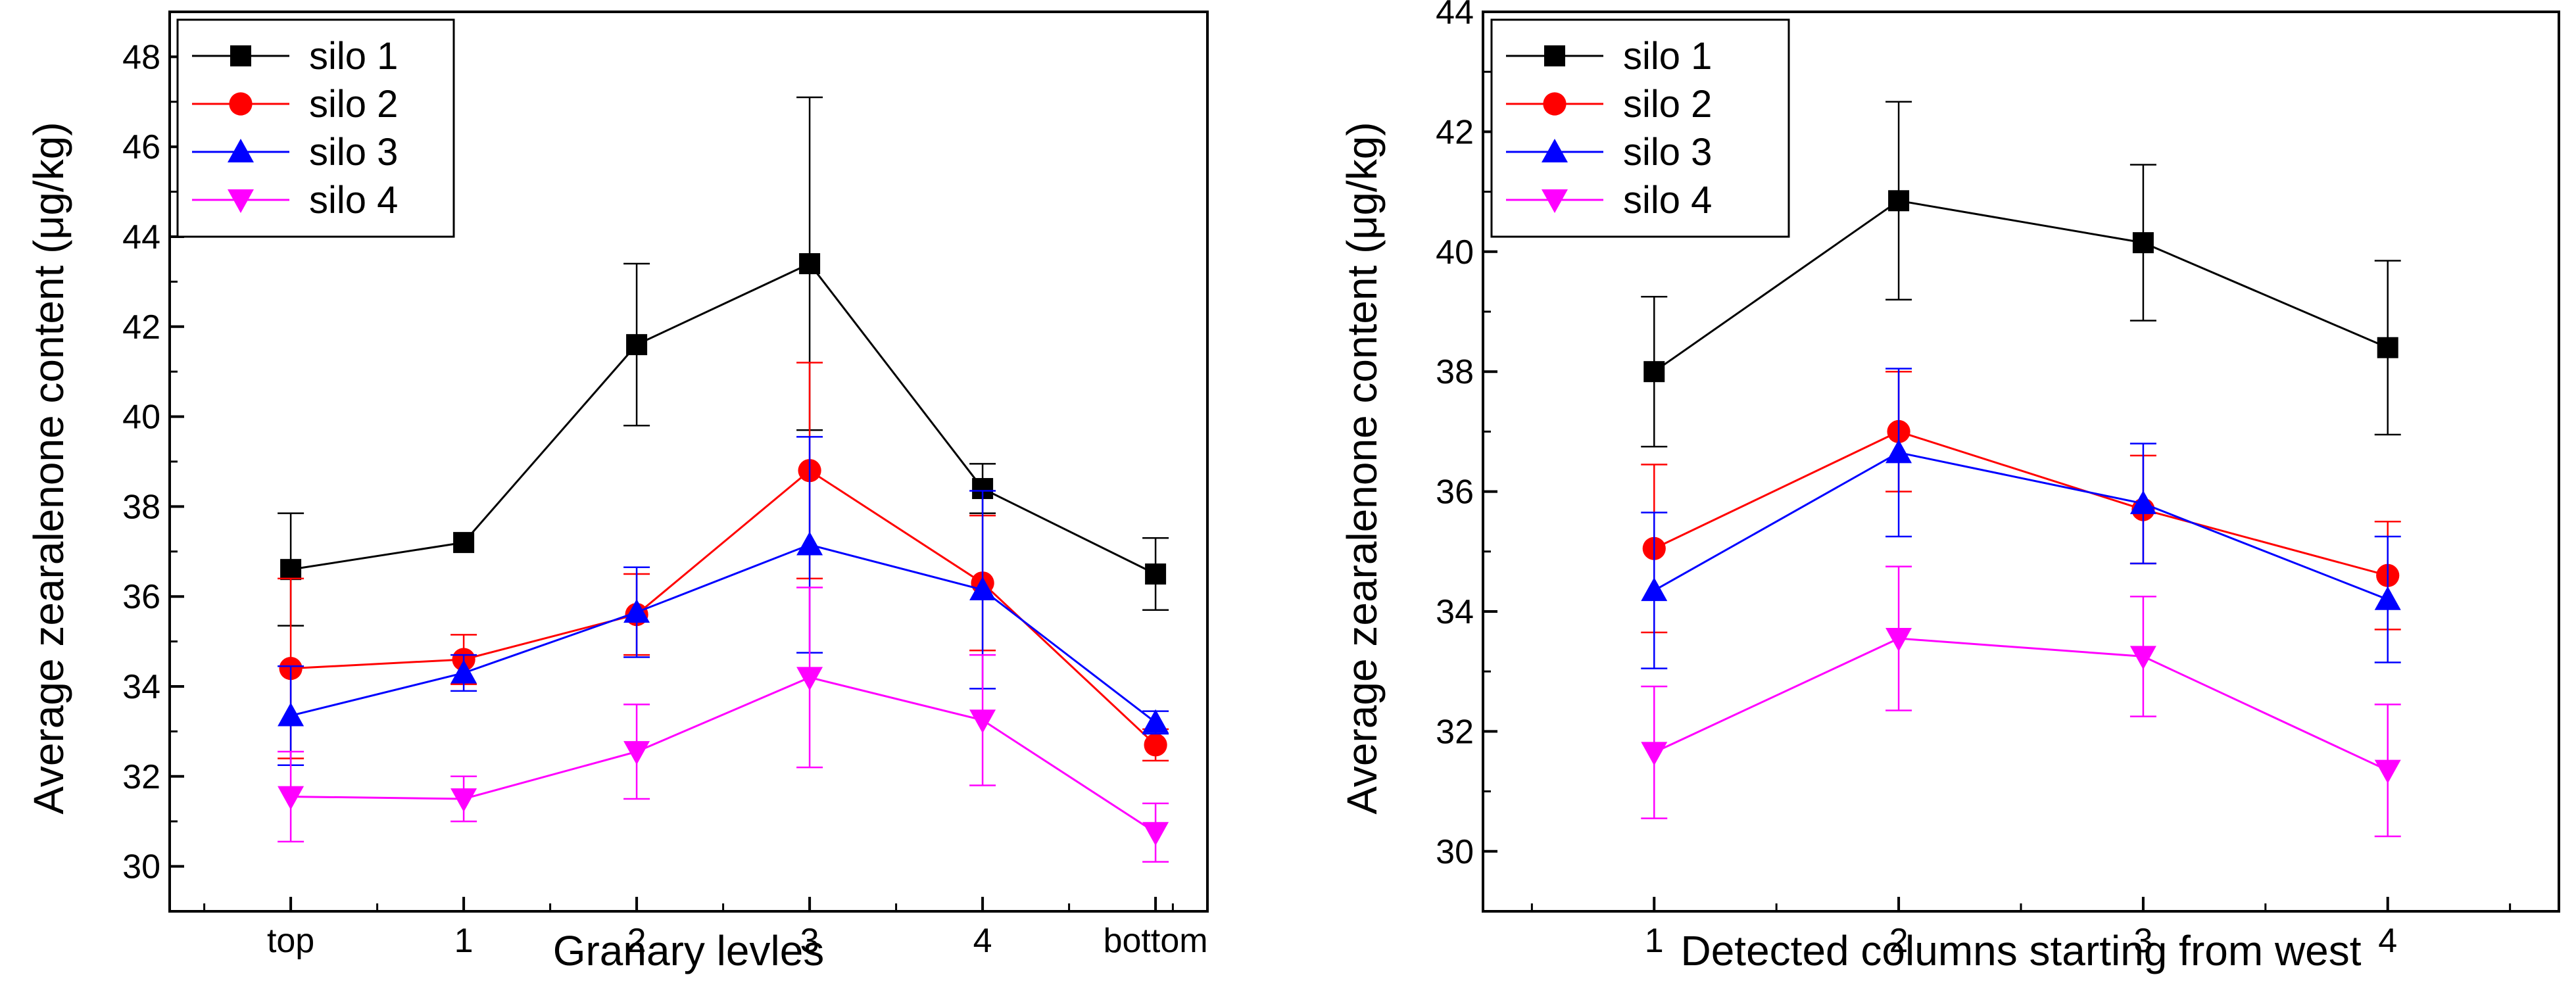  I want to click on x-tick-label: bottom, so click(1156, 941).